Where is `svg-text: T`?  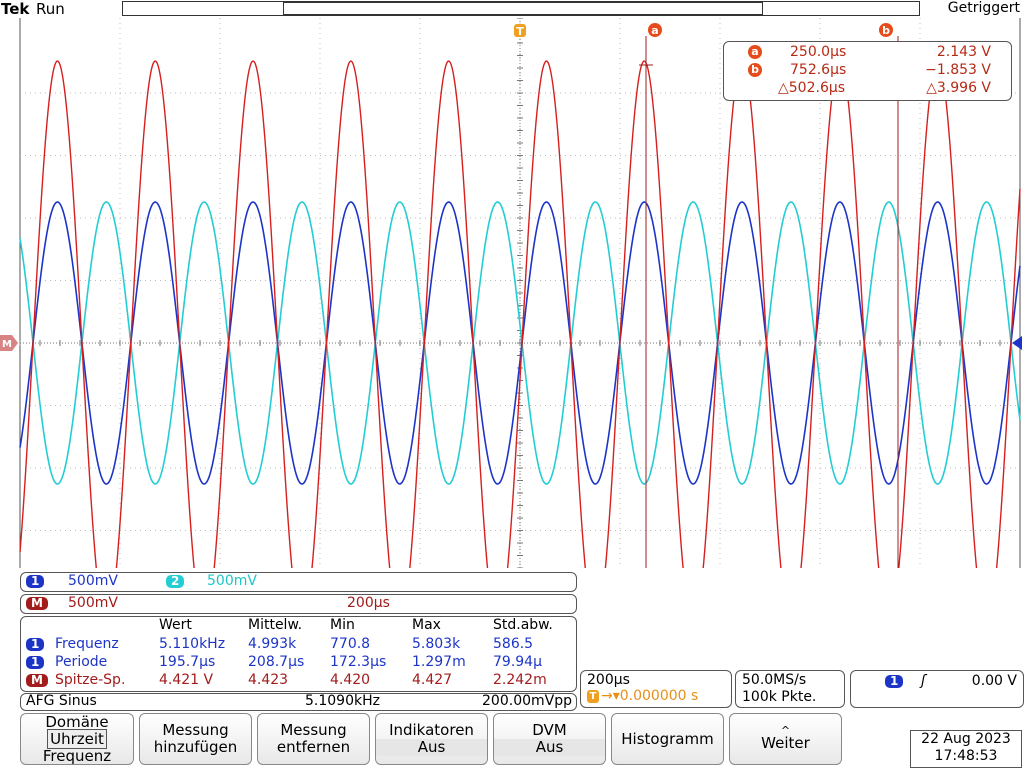 svg-text: T is located at coordinates (520, 31).